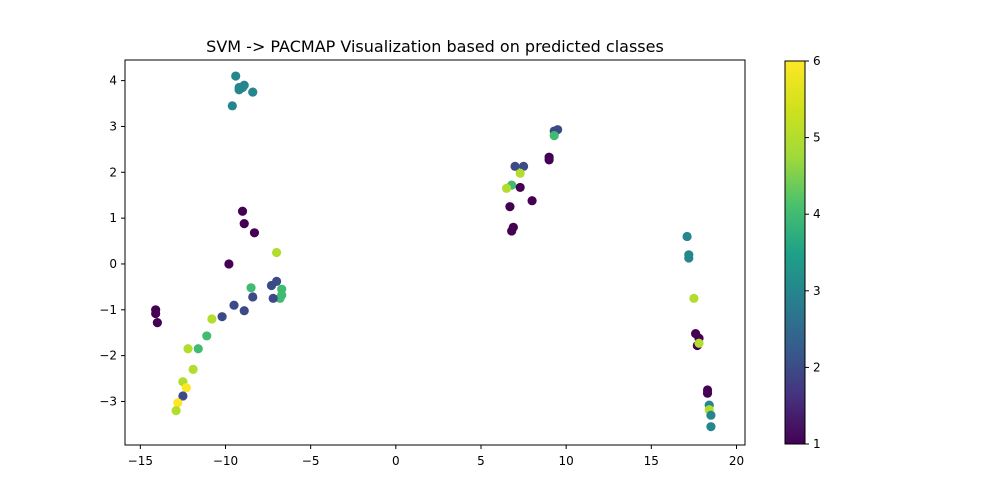  Describe the element at coordinates (817, 214) in the screenshot. I see `colorbar-tick-label: 4` at that location.